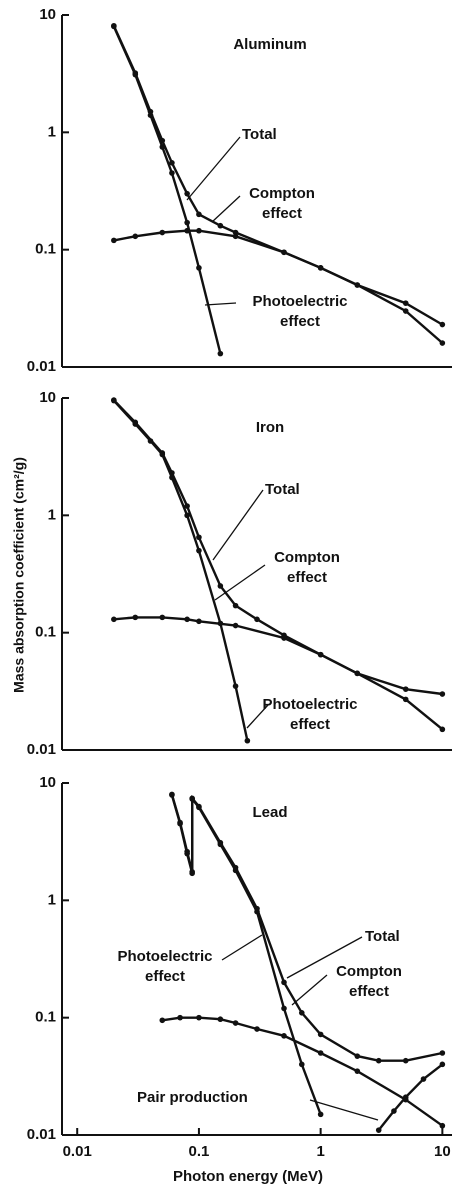 The width and height of the screenshot is (454, 1197). Describe the element at coordinates (248, 1176) in the screenshot. I see `x-axis-label: Photon energy (MeV)` at that location.